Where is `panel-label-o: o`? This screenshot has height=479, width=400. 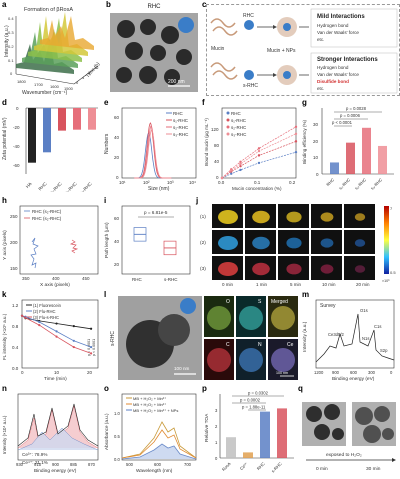 panel-label-o: o is located at coordinates (106, 388).